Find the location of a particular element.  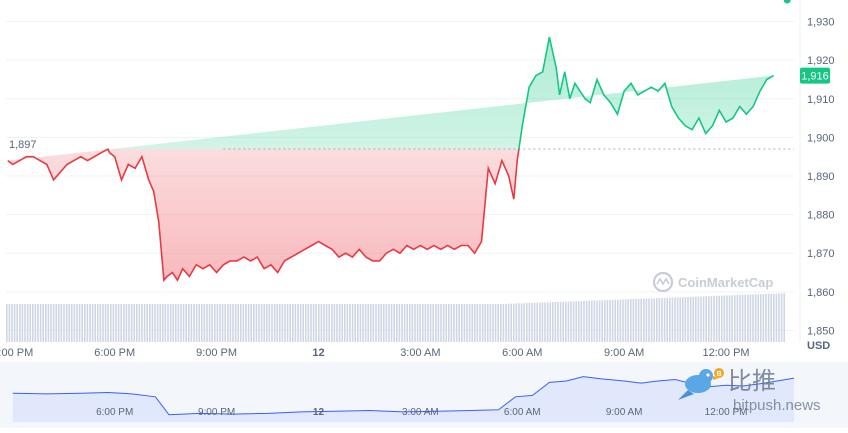

navigator-tick-label: 9:00 AM is located at coordinates (624, 412).